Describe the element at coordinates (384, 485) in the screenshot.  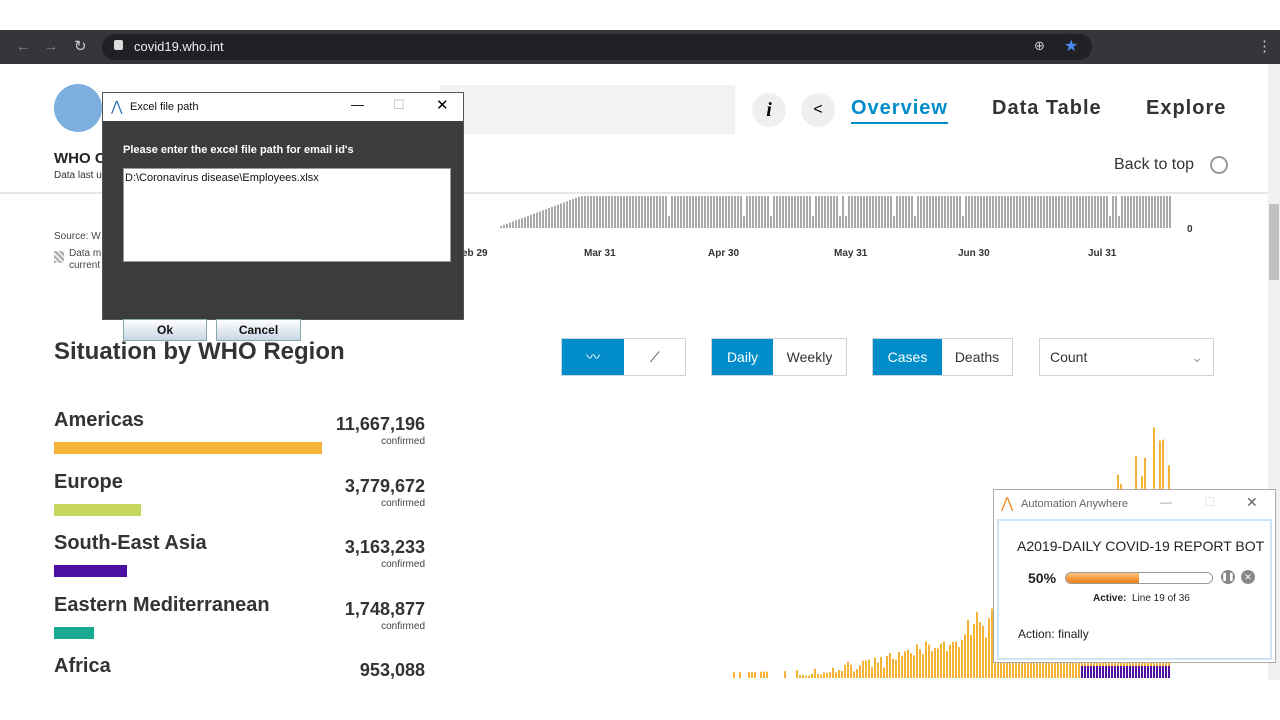
I see `region-value: 3,779,672` at that location.